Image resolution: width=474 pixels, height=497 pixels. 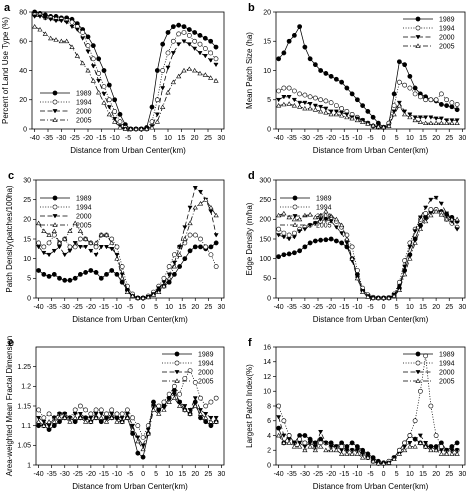 I want to click on panel-letter: d, so click(x=251, y=176).